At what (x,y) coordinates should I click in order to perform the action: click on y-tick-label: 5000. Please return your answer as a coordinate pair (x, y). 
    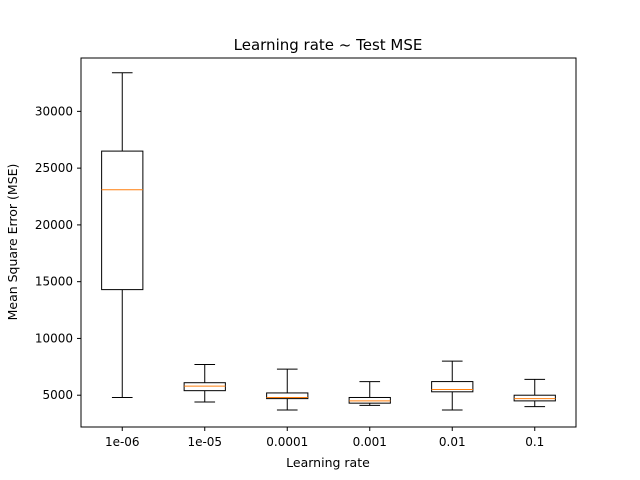
    Looking at the image, I should click on (57, 395).